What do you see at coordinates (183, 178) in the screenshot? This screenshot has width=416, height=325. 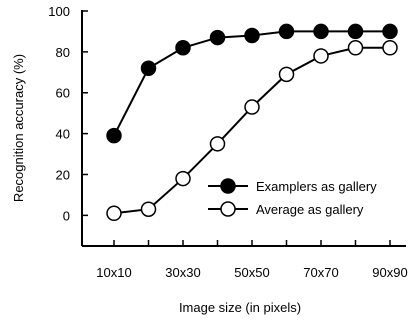 I see `series-1-point-30x30` at bounding box center [183, 178].